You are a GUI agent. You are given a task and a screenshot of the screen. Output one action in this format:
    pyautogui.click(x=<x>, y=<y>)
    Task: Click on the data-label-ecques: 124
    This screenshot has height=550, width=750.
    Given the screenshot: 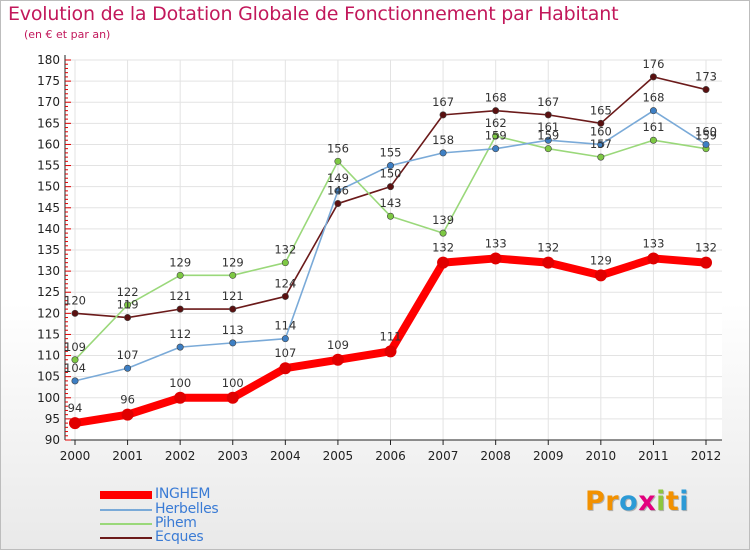 What is the action you would take?
    pyautogui.click(x=285, y=283)
    